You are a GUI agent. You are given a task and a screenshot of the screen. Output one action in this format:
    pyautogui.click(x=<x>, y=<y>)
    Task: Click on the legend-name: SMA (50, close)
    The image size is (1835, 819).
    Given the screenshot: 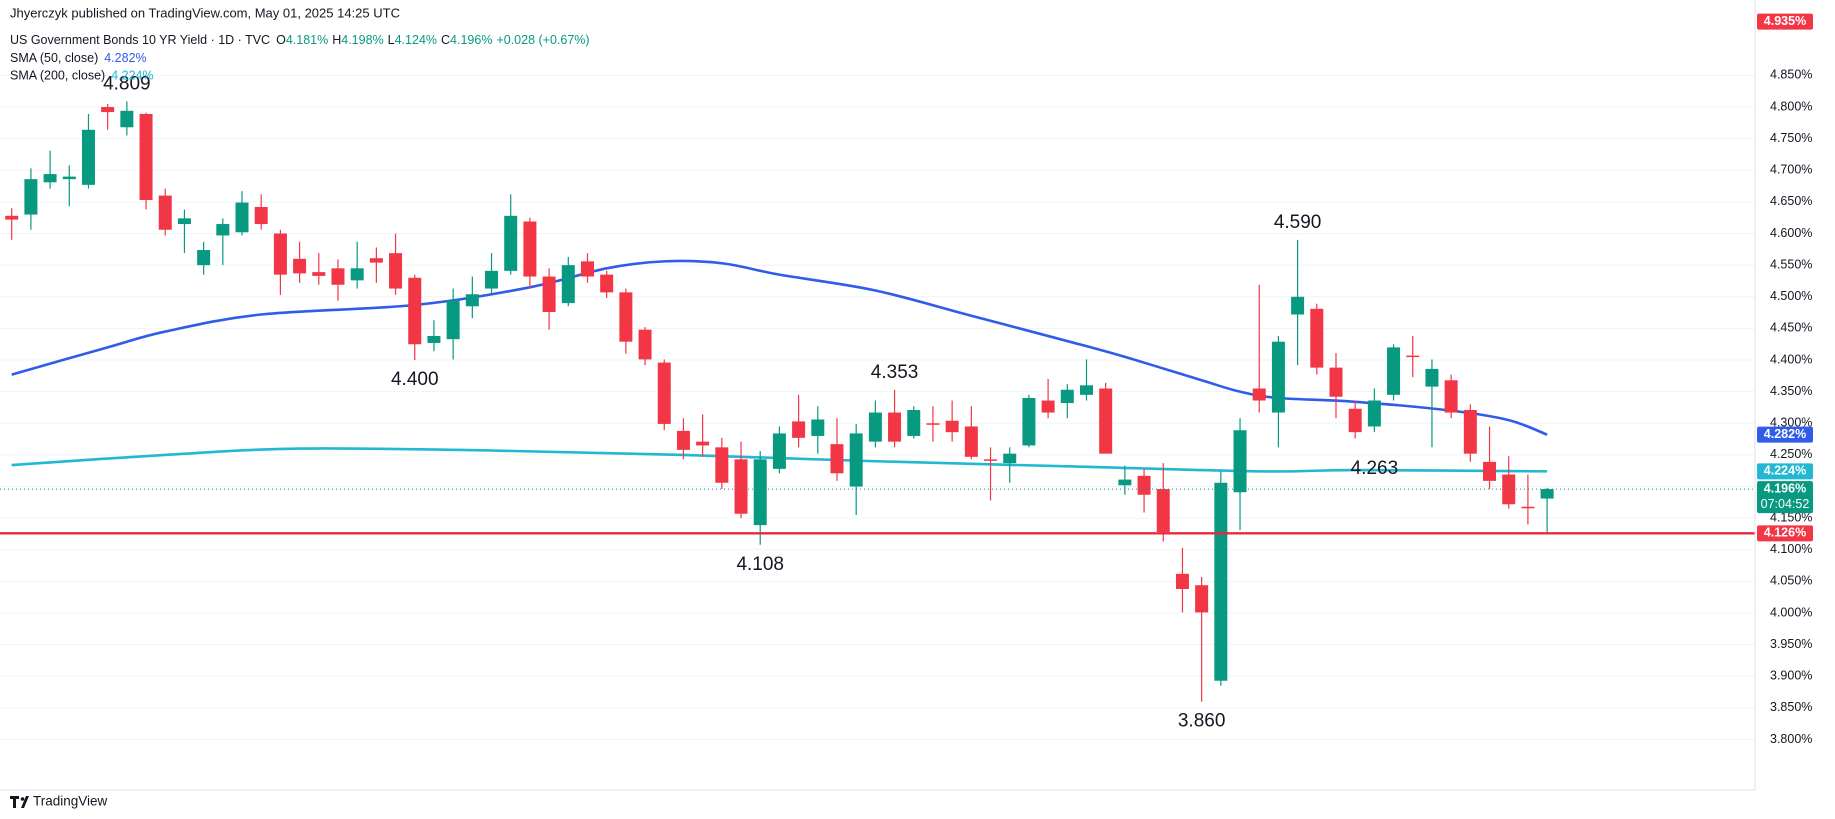 What is the action you would take?
    pyautogui.click(x=54, y=58)
    